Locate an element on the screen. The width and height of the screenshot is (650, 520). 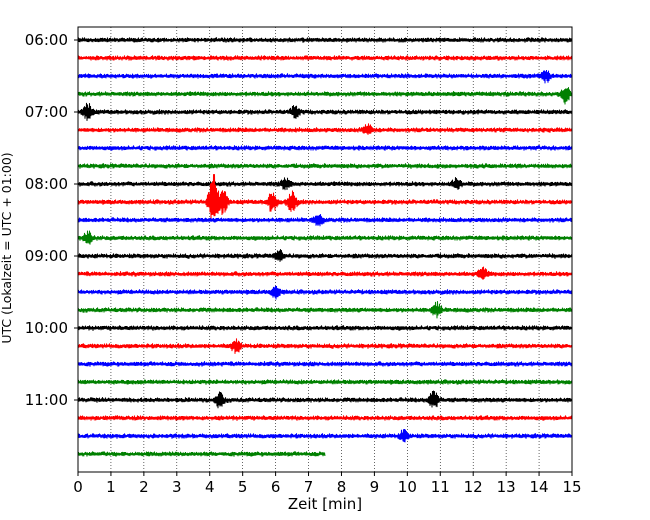
x-tick-label: 2 is located at coordinates (144, 487).